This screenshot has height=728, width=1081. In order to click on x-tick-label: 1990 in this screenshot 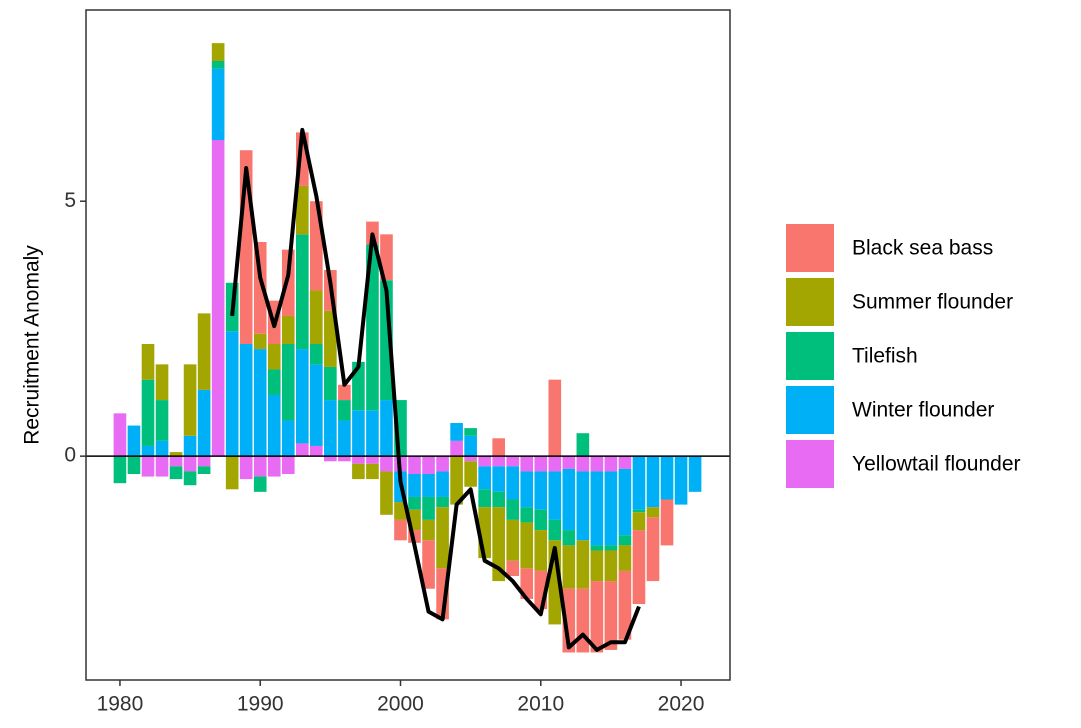, I will do `click(260, 704)`.